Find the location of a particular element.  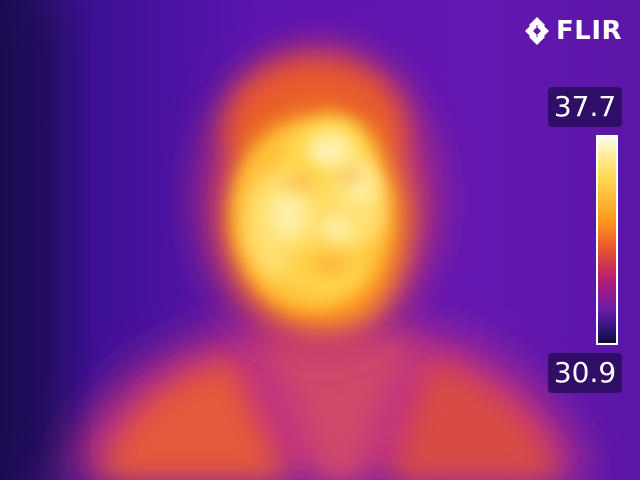

scale-max-value: 37.7 is located at coordinates (585, 107).